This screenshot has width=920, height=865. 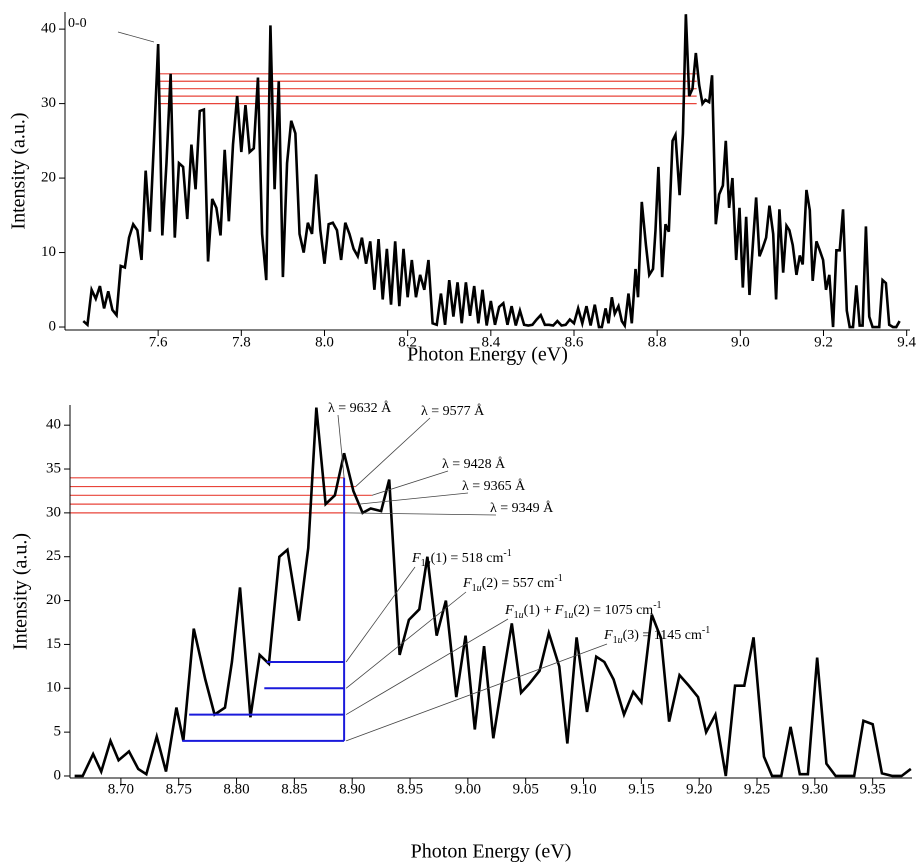 I want to click on annotation-part: λ = 9577 Å, so click(x=453, y=411).